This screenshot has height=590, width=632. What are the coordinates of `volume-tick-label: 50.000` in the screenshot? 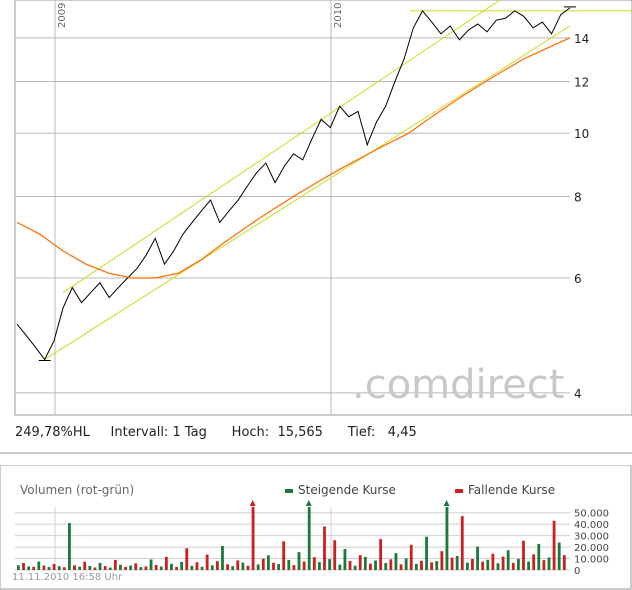 It's located at (591, 514).